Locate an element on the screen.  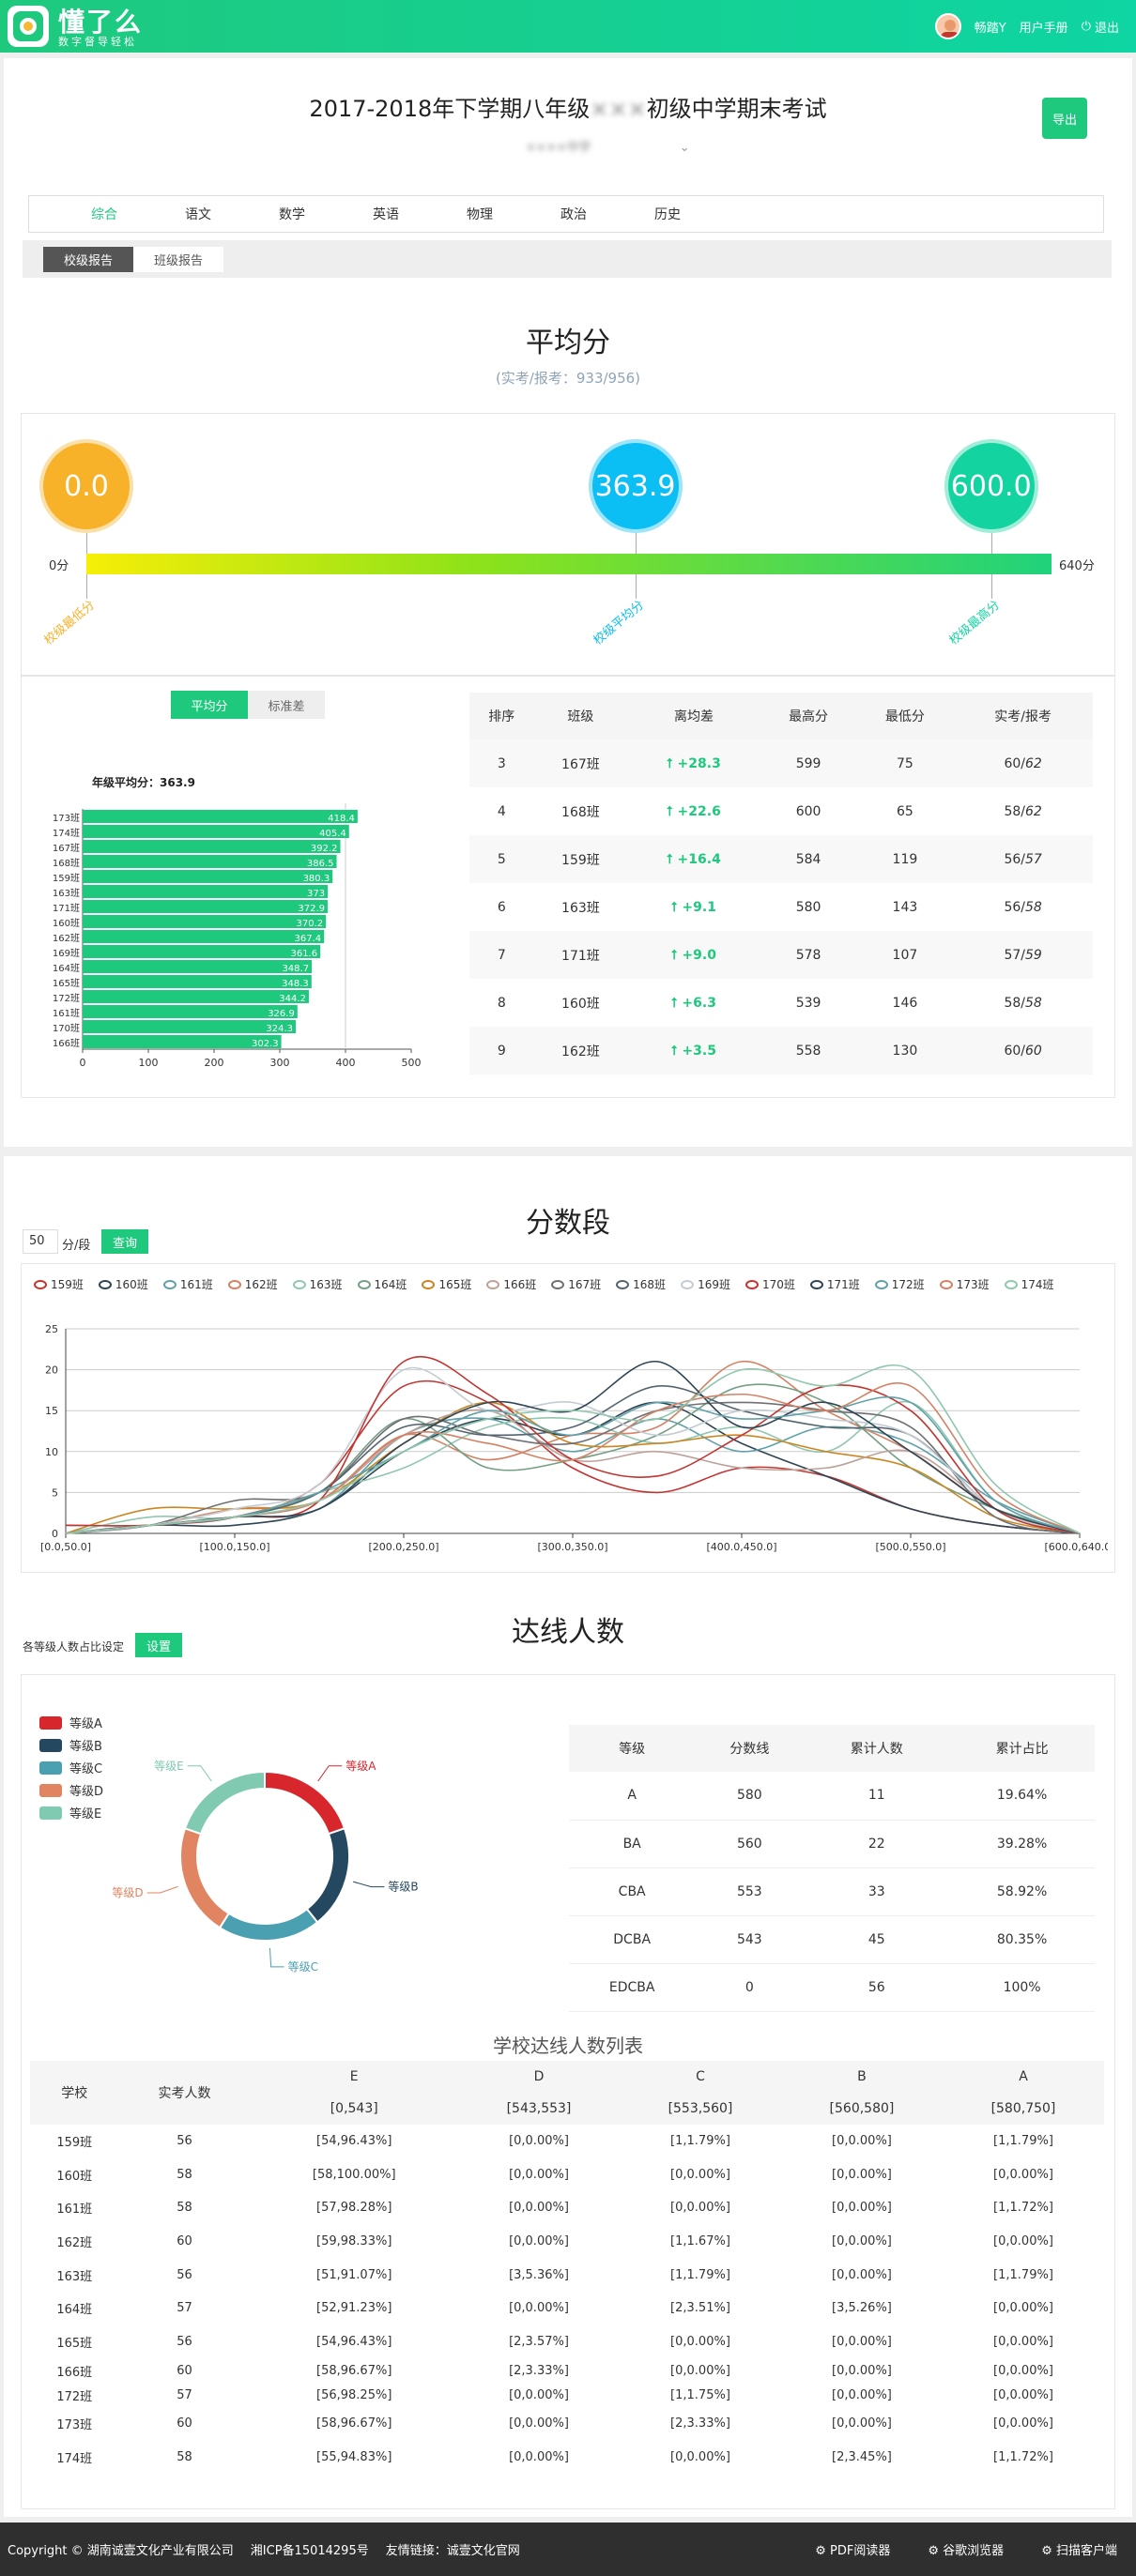
bar-value-label: 405.4 is located at coordinates (332, 834).